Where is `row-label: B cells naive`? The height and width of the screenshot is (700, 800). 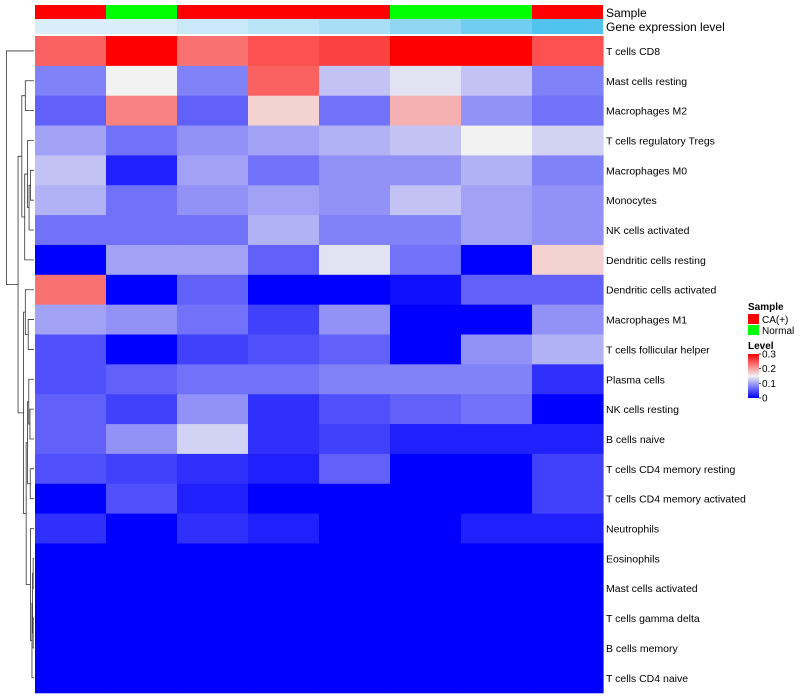
row-label: B cells naive is located at coordinates (635, 440).